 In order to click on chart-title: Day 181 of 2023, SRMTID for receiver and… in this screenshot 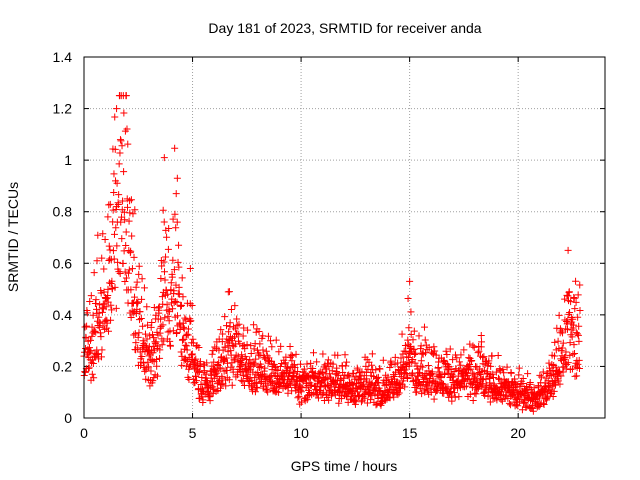, I will do `click(344, 28)`.